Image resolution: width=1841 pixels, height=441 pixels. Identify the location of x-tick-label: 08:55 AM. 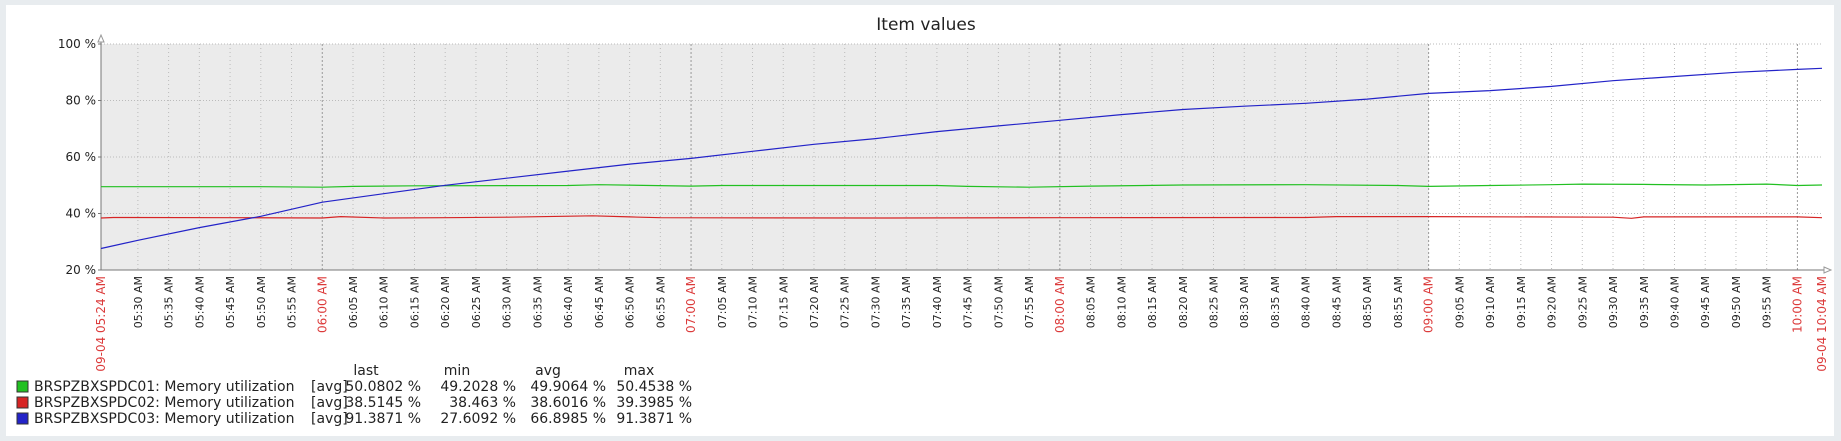
(1398, 302).